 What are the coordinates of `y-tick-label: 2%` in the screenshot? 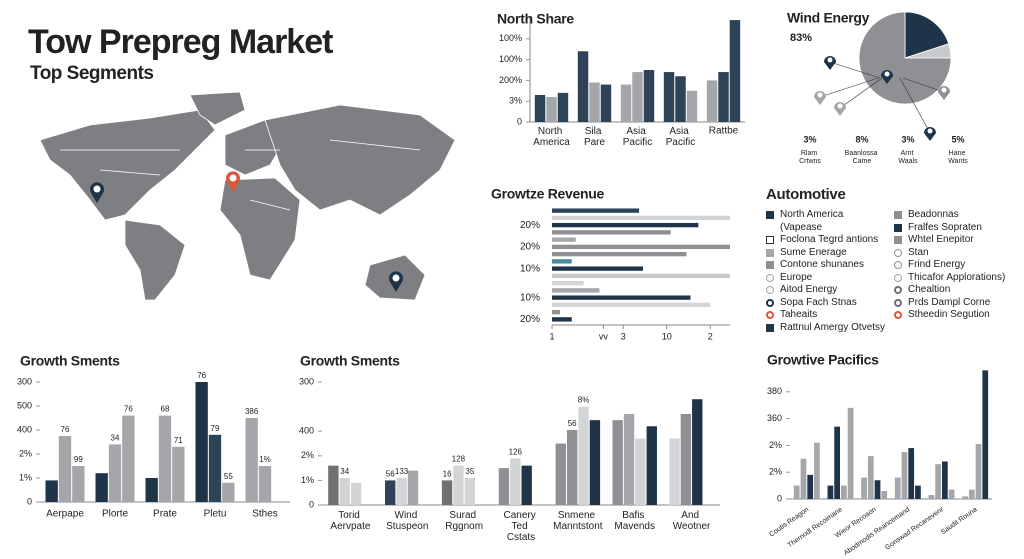 It's located at (775, 445).